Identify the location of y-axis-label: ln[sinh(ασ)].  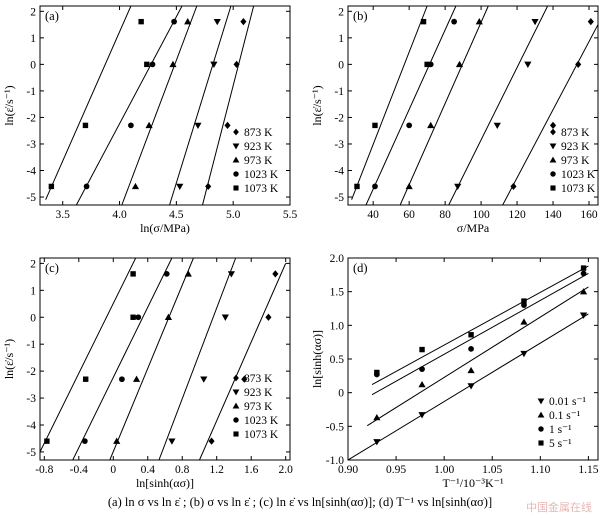
(317, 359).